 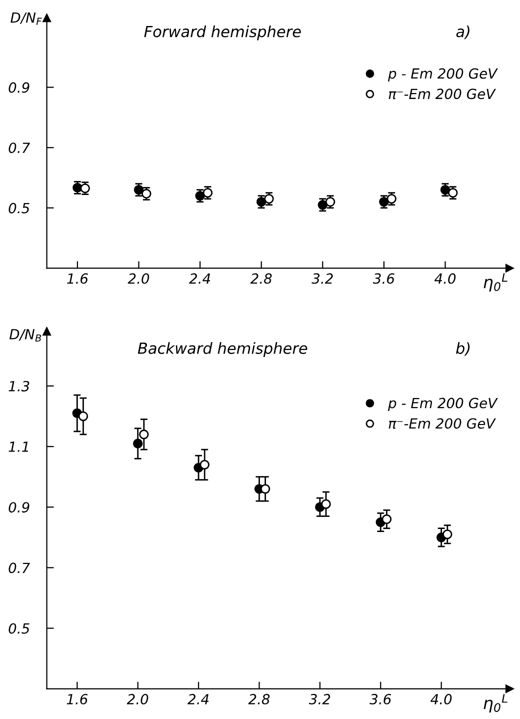 I want to click on y-tick-label: 1.3, so click(x=19, y=386).